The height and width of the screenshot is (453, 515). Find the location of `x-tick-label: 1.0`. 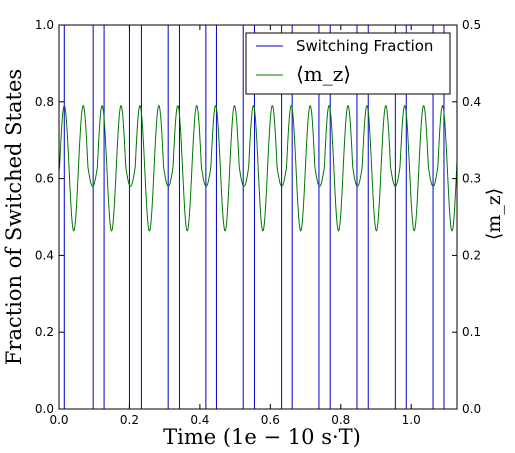

x-tick-label: 1.0 is located at coordinates (411, 420).